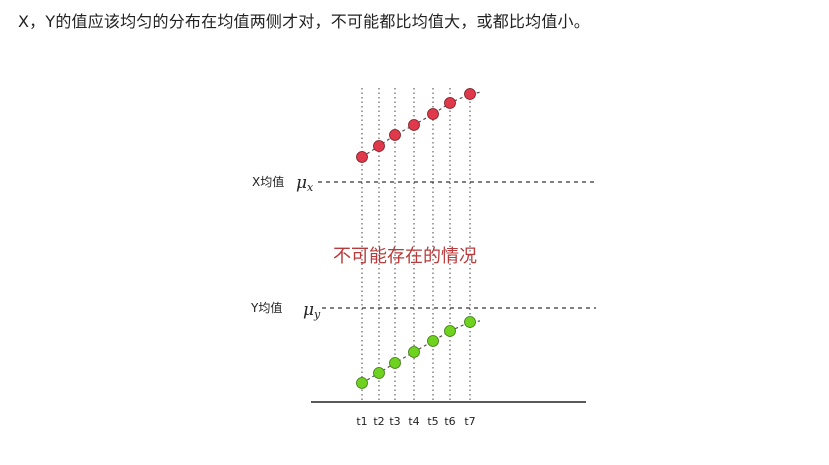 The image size is (829, 465). I want to click on y-mean-subscript: y, so click(317, 314).